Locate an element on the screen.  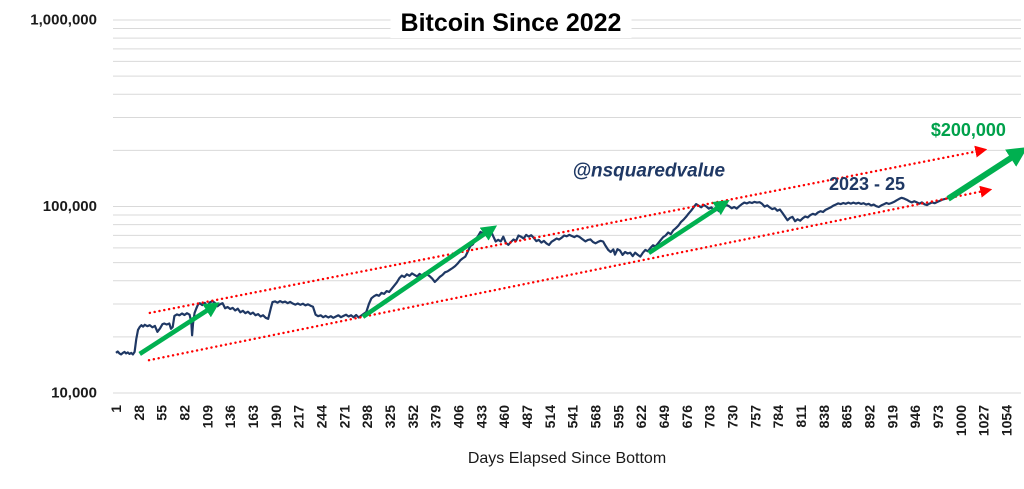
x-tick-label: 1027 is located at coordinates (984, 420).